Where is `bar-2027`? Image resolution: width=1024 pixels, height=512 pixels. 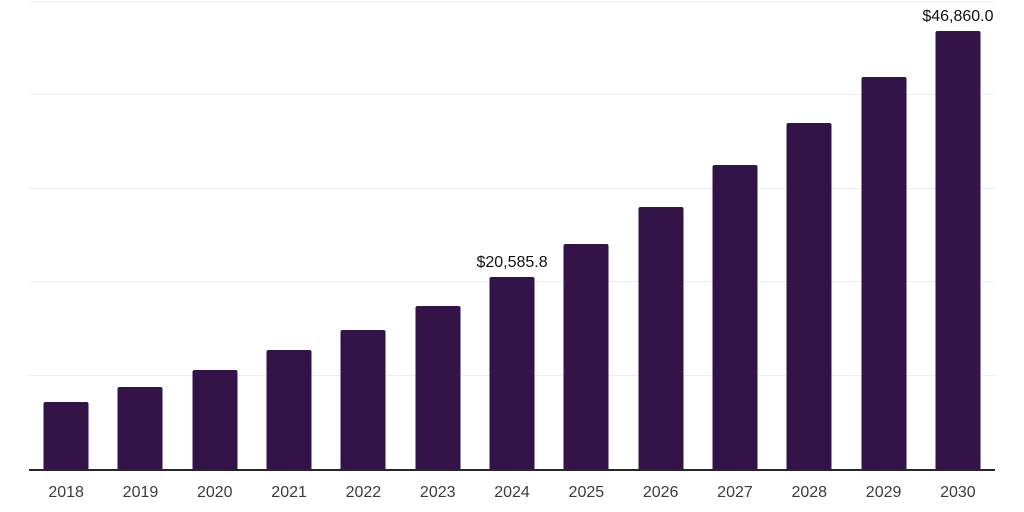 bar-2027 is located at coordinates (735, 317).